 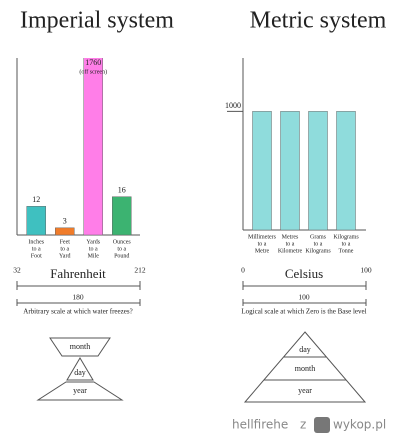 I want to click on scale-span: 180, so click(x=78, y=297).